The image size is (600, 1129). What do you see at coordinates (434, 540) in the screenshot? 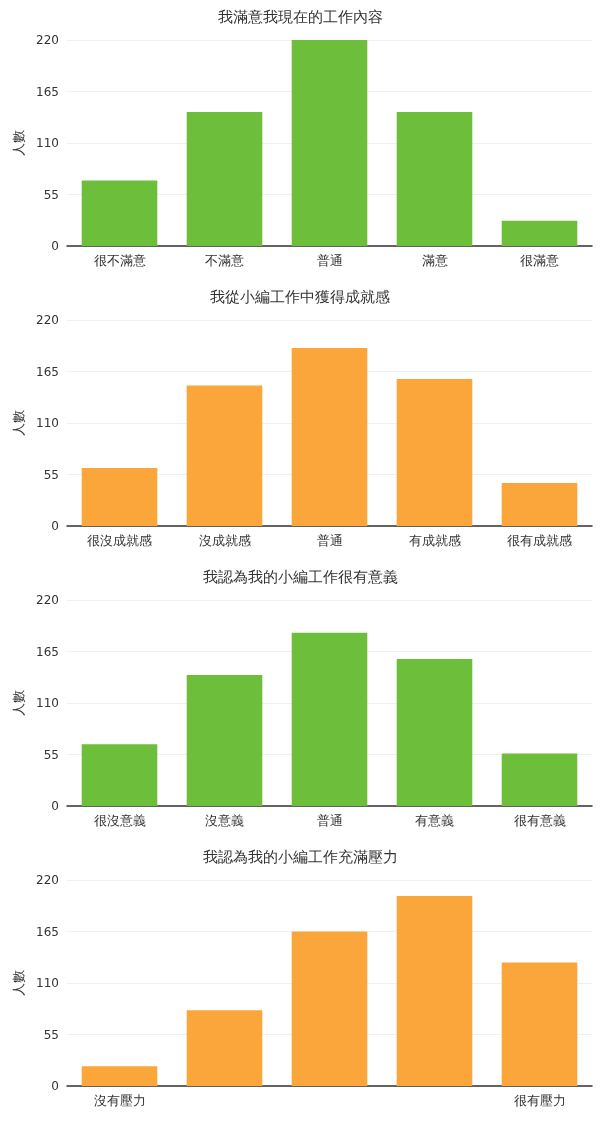
I see `x-tick-label: 有成就感` at bounding box center [434, 540].